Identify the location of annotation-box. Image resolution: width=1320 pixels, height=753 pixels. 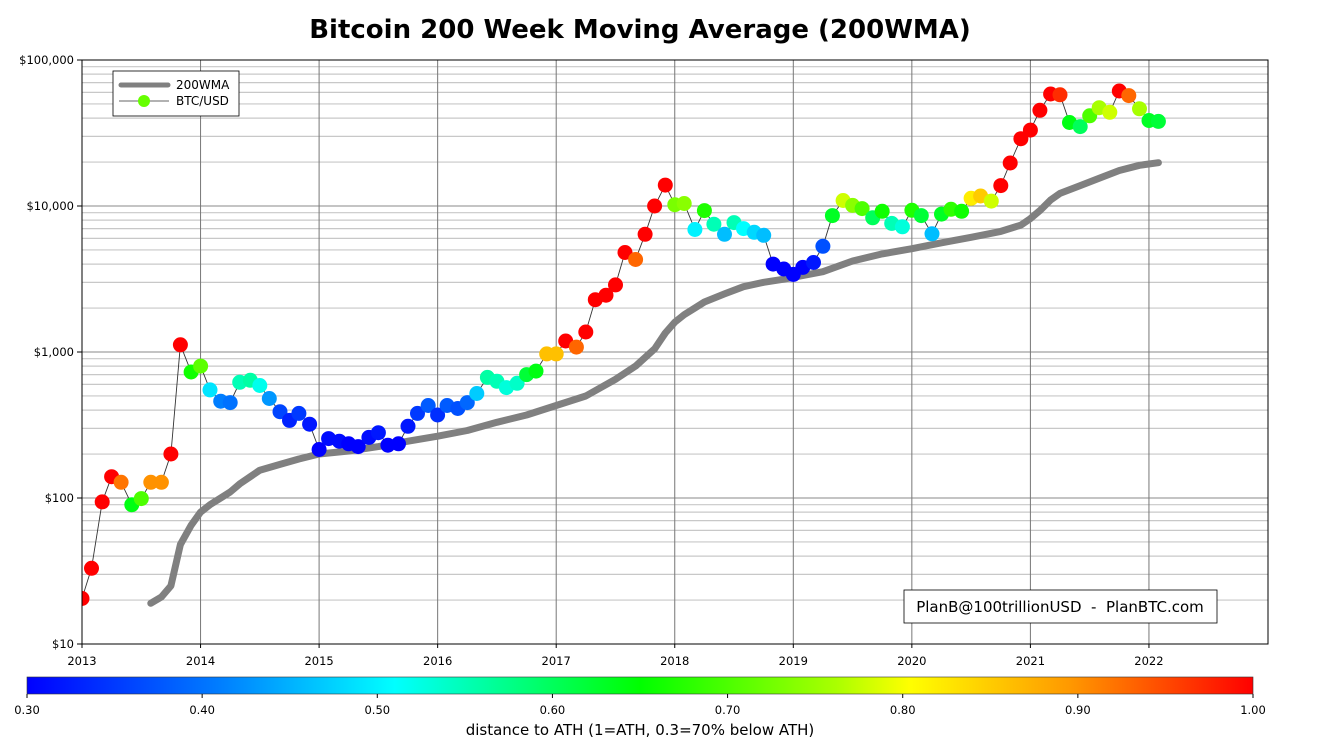
(1060, 606).